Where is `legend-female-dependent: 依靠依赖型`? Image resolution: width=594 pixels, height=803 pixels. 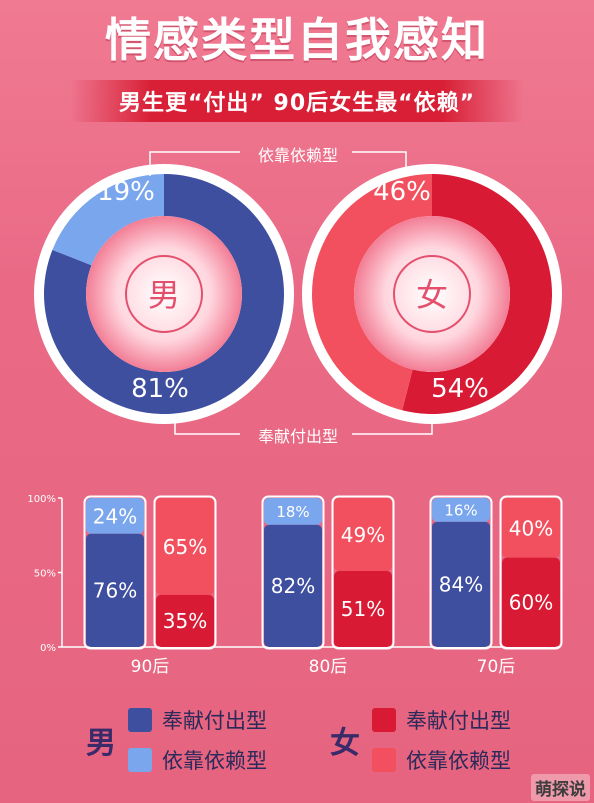 legend-female-dependent: 依靠依赖型 is located at coordinates (441, 760).